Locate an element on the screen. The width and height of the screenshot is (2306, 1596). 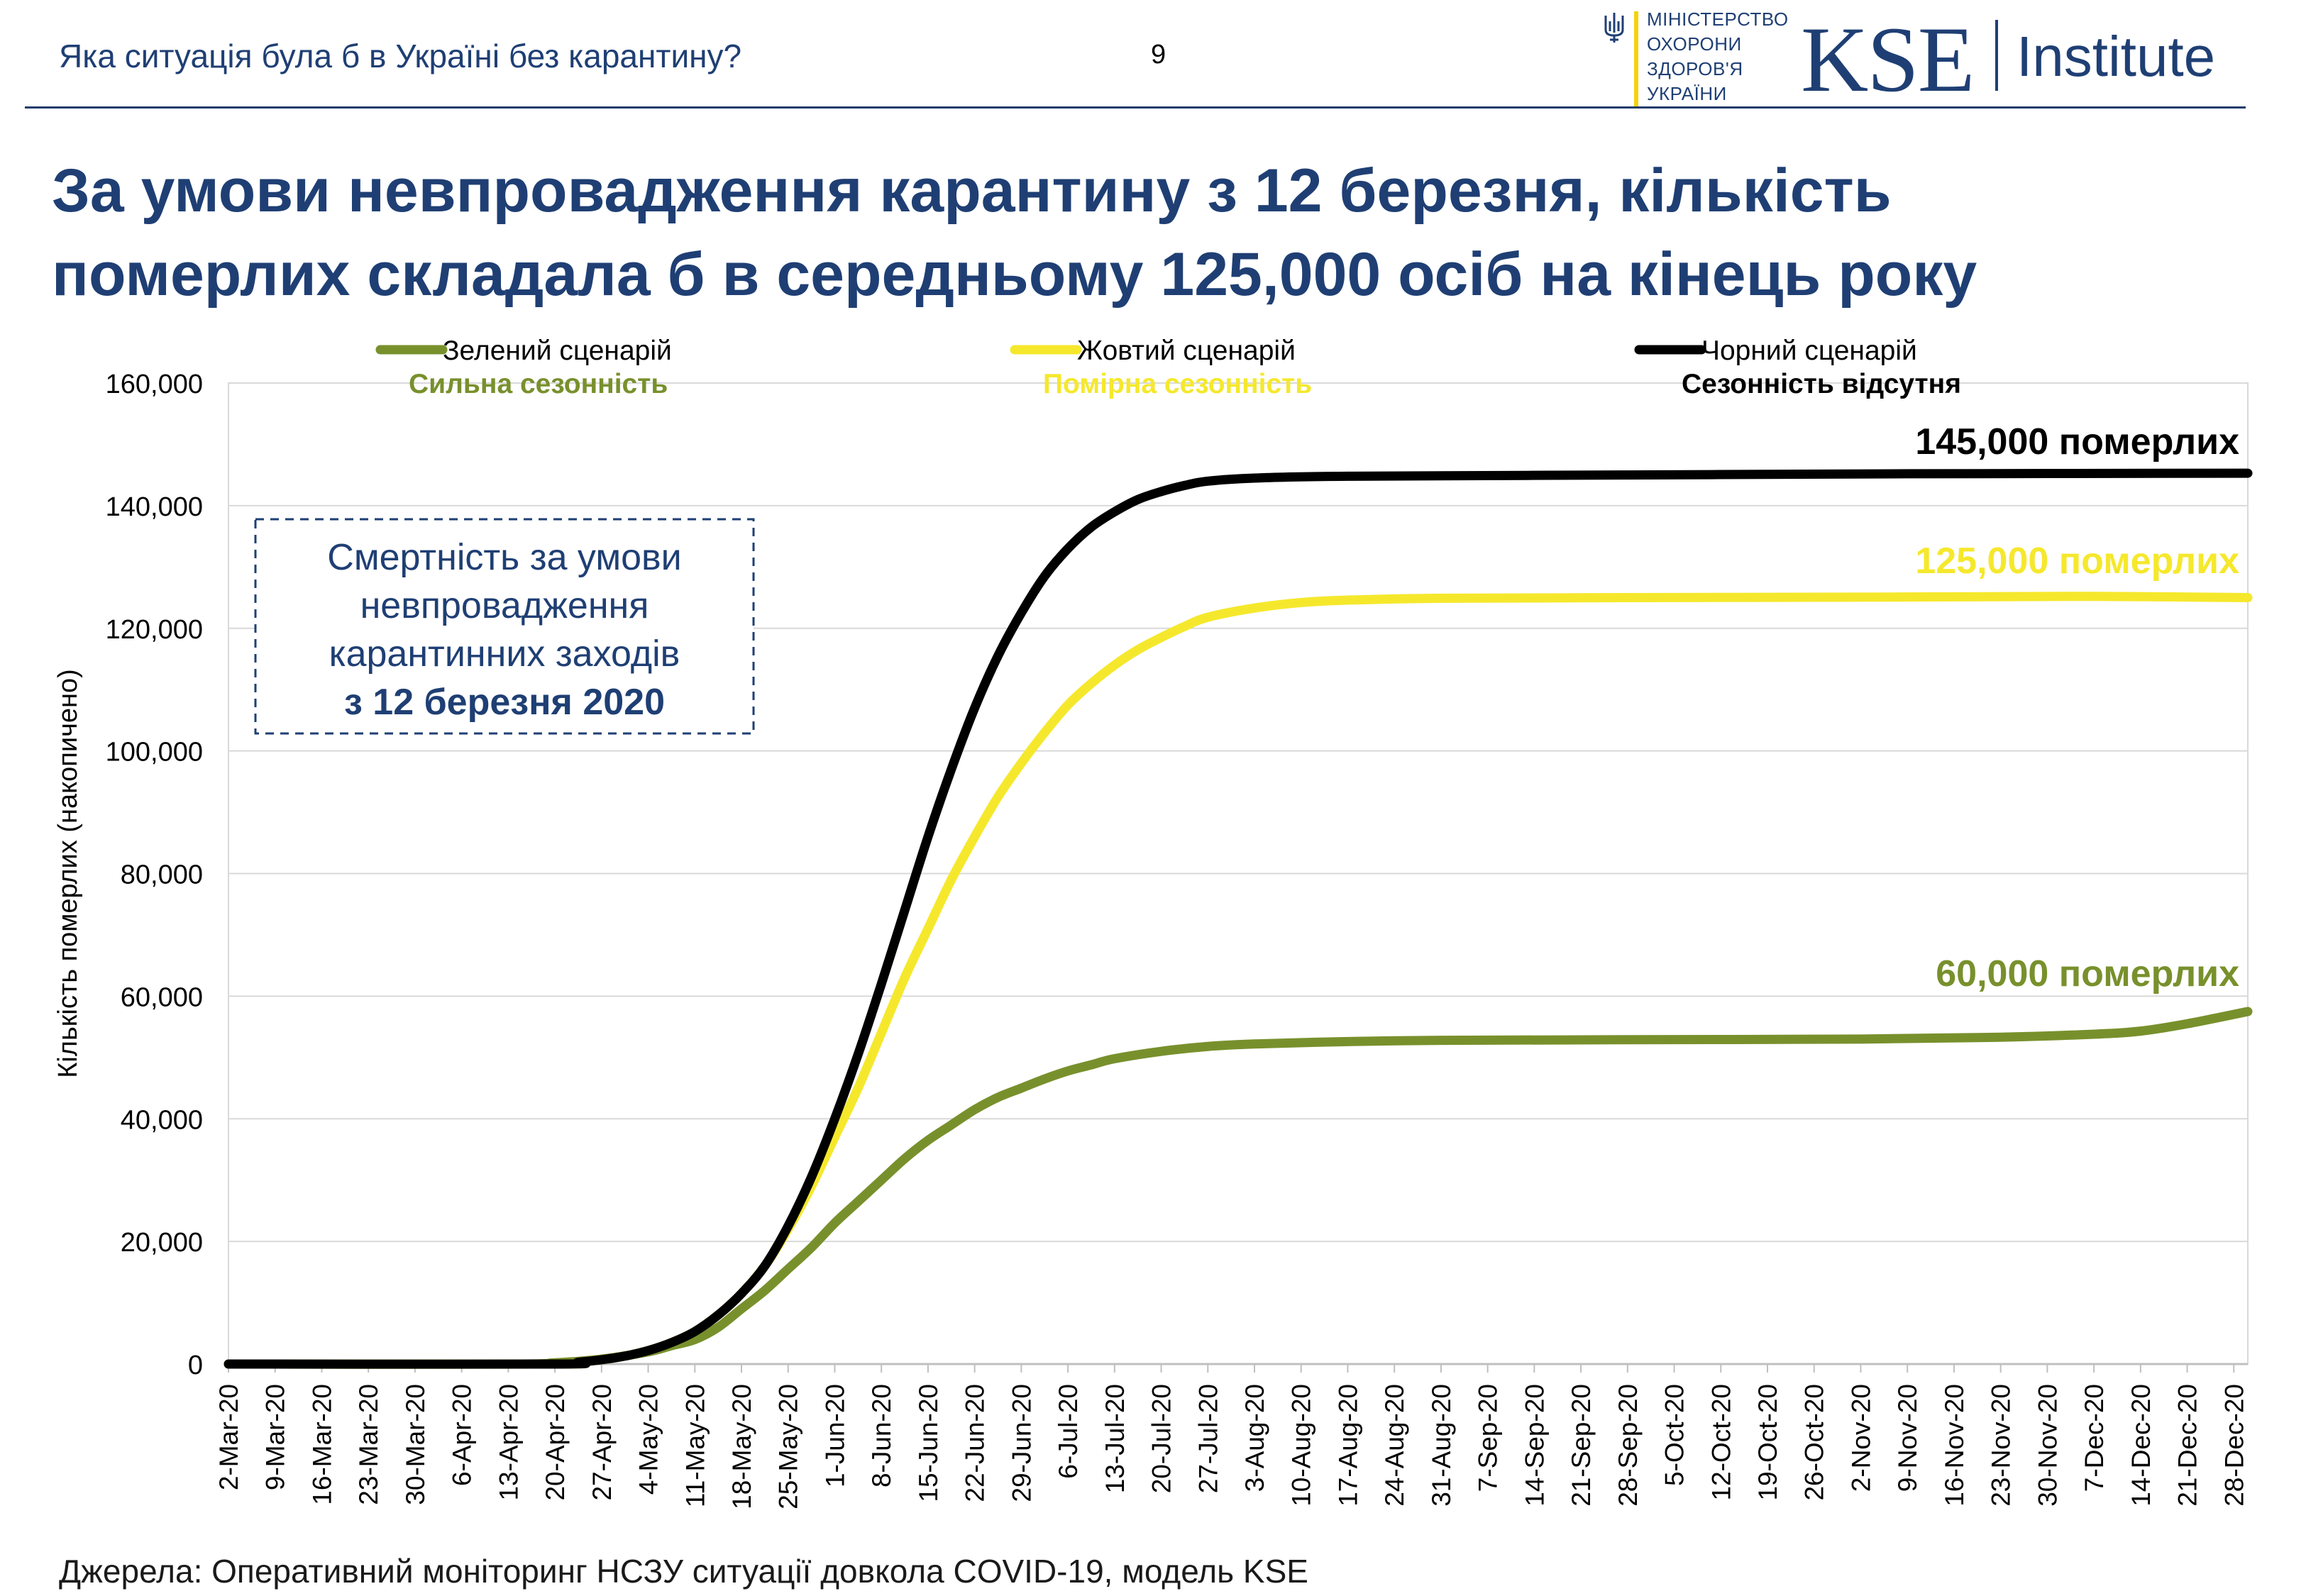
x-tick-label: 9-Mar-20 is located at coordinates (275, 1437).